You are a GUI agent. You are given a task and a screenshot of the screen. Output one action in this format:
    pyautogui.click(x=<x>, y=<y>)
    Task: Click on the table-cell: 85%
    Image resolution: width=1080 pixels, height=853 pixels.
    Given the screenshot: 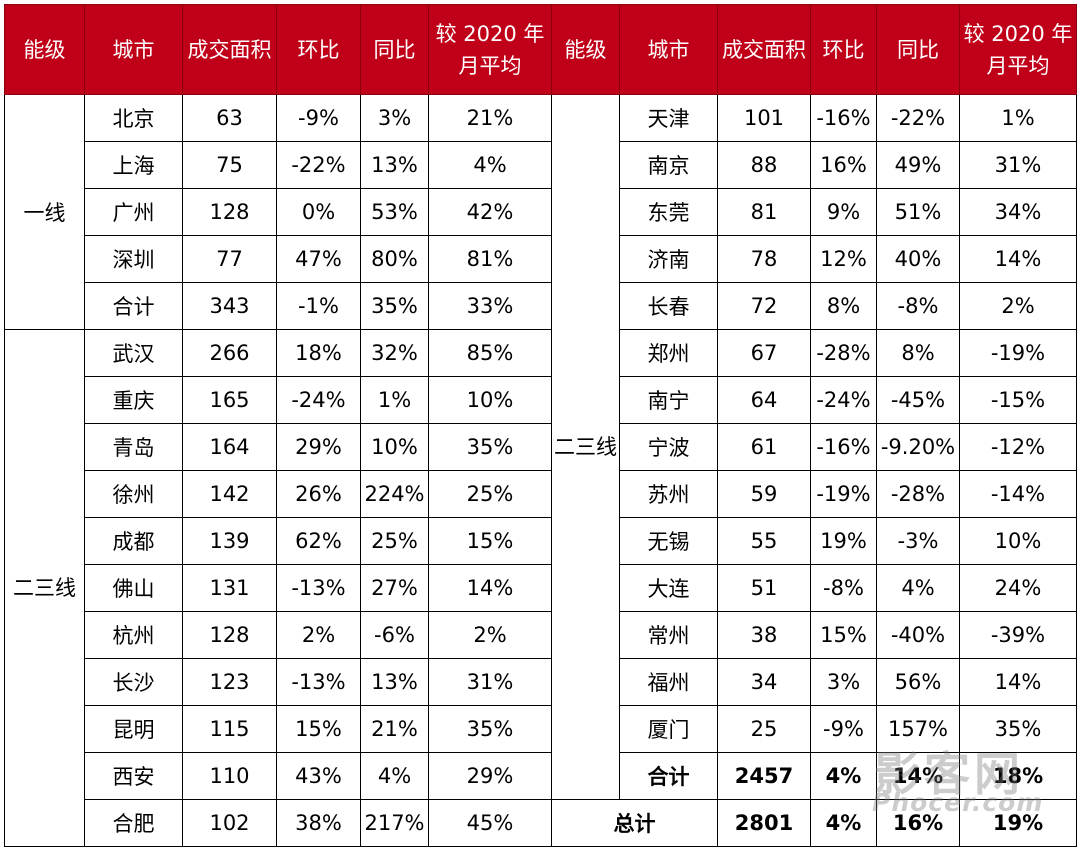 What is the action you would take?
    pyautogui.click(x=490, y=353)
    